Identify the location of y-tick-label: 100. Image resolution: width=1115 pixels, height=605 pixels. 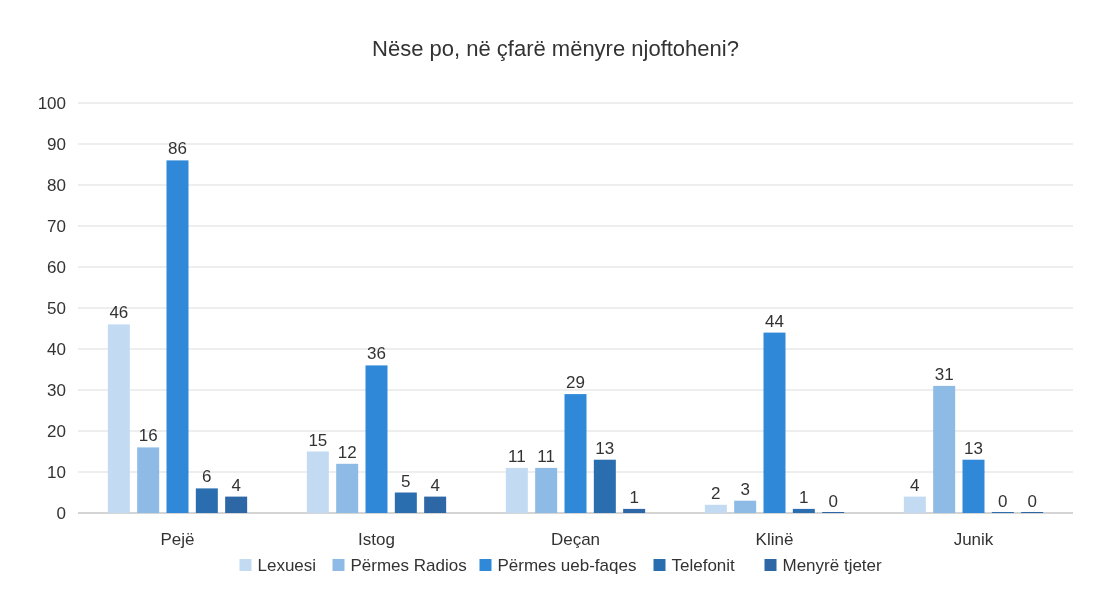
(51, 103).